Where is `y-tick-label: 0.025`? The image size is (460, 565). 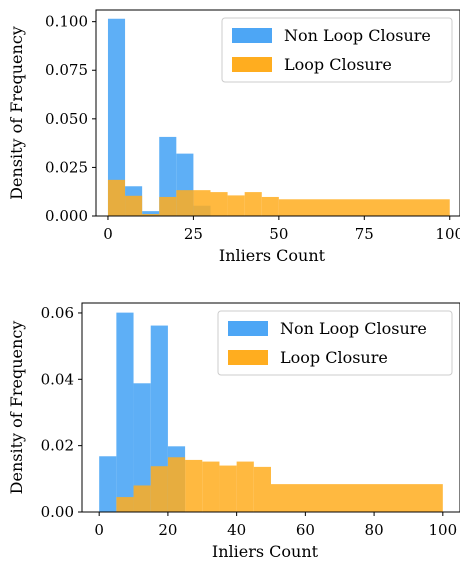
y-tick-label: 0.025 is located at coordinates (66, 167).